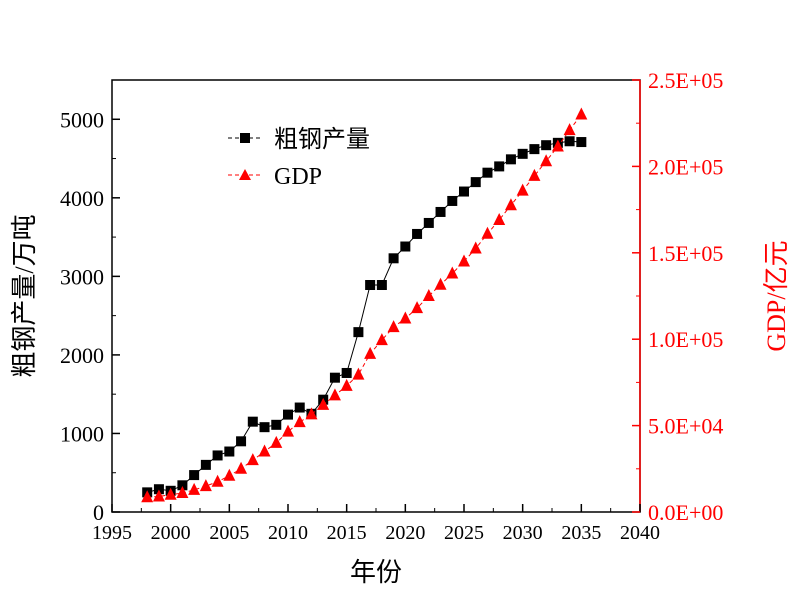  Describe the element at coordinates (82, 276) in the screenshot. I see `y-left-tick-label: 3000` at that location.